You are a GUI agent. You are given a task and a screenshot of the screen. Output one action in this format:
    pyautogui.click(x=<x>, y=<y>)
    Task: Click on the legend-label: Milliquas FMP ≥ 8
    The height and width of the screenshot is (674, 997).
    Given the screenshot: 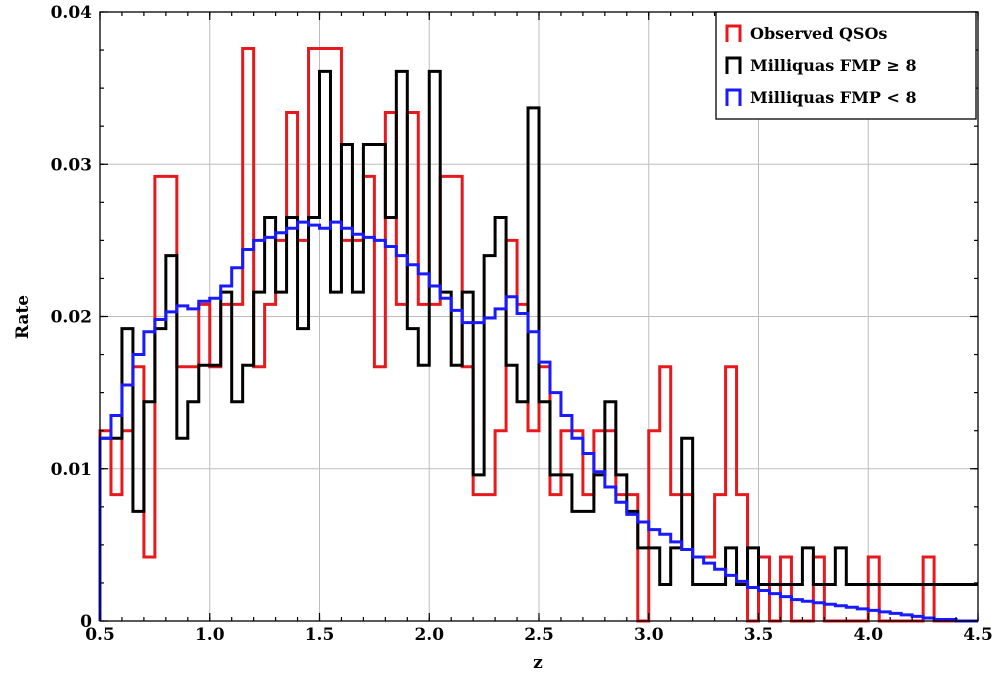 What is the action you would take?
    pyautogui.click(x=833, y=65)
    